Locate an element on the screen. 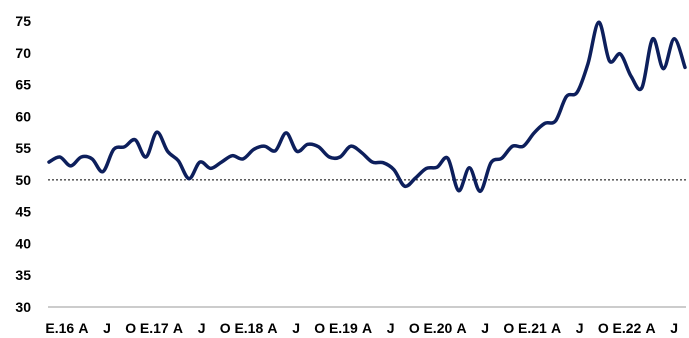 This screenshot has height=338, width=689. y-tick-label: 60 is located at coordinates (23, 116).